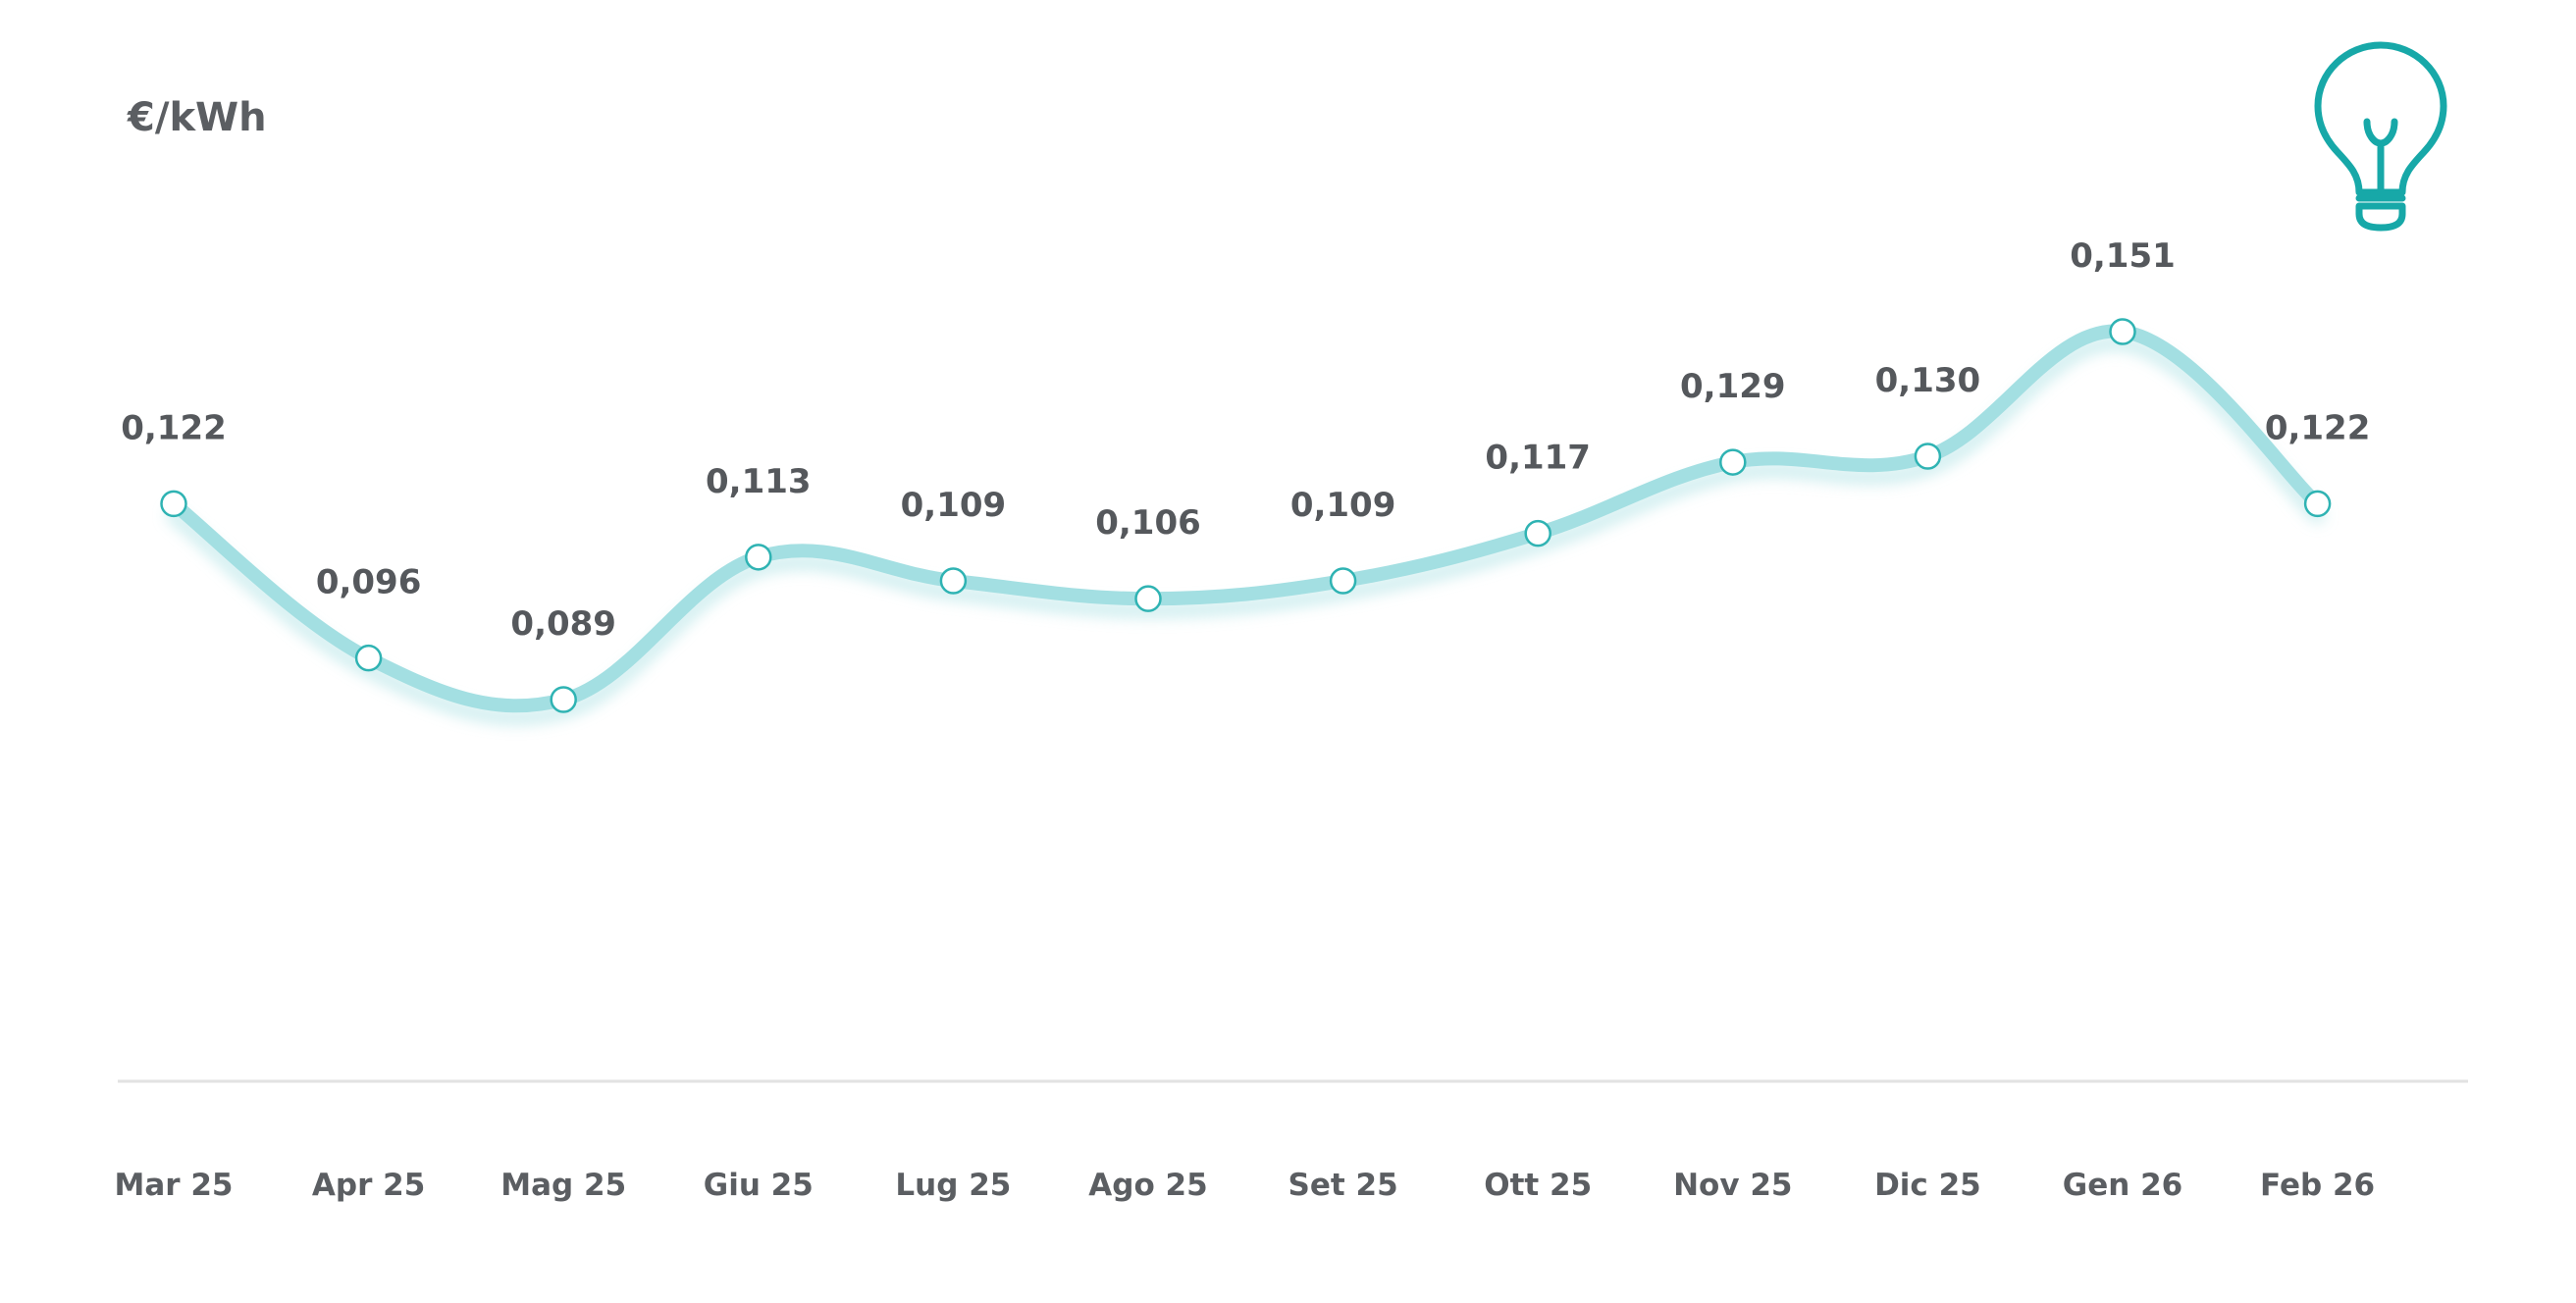 This screenshot has height=1303, width=2576. Describe the element at coordinates (1538, 458) in the screenshot. I see `data-value-label: 0,117` at that location.